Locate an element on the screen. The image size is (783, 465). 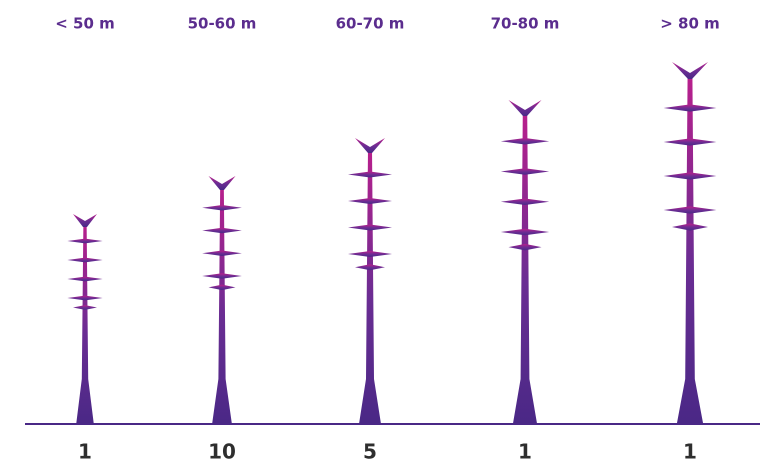
count-label: 5 is located at coordinates (370, 452).